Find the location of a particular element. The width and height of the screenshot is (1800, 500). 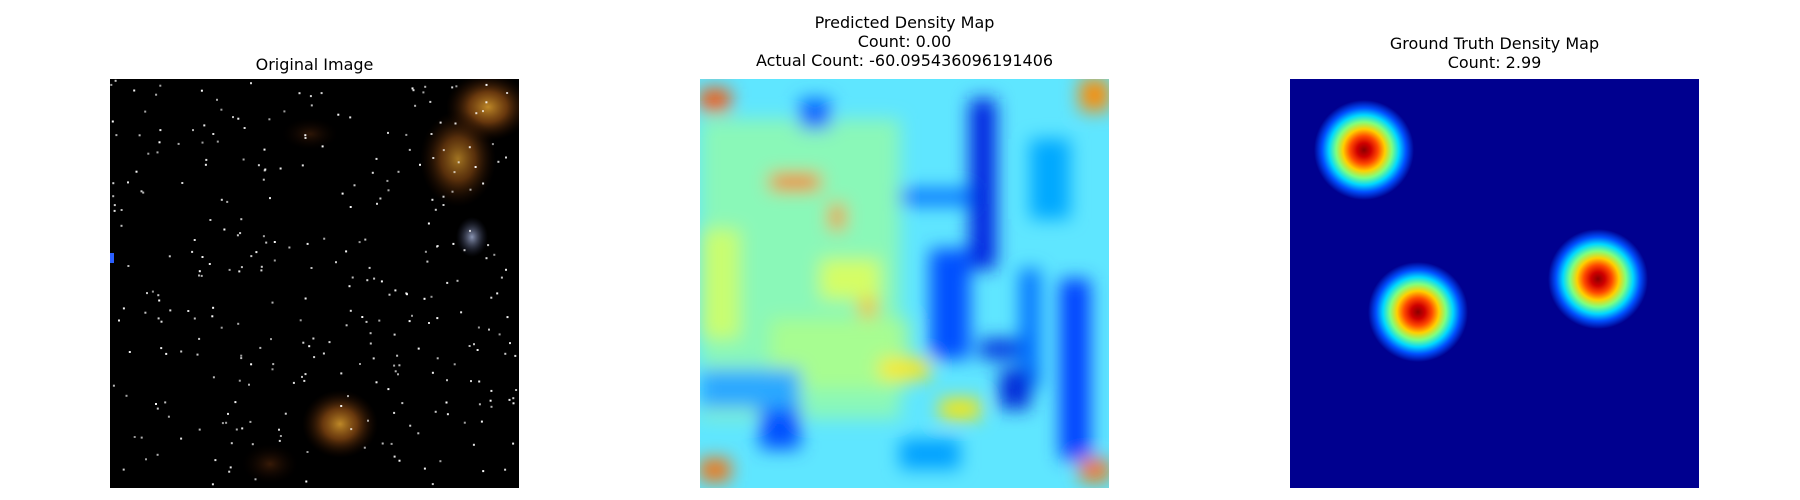

nebula-bottom-faint is located at coordinates (270, 464).